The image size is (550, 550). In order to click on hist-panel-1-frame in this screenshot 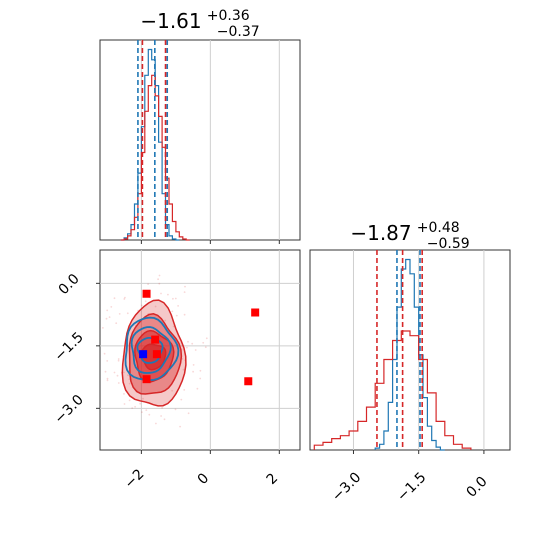, I will do `click(200, 140)`.